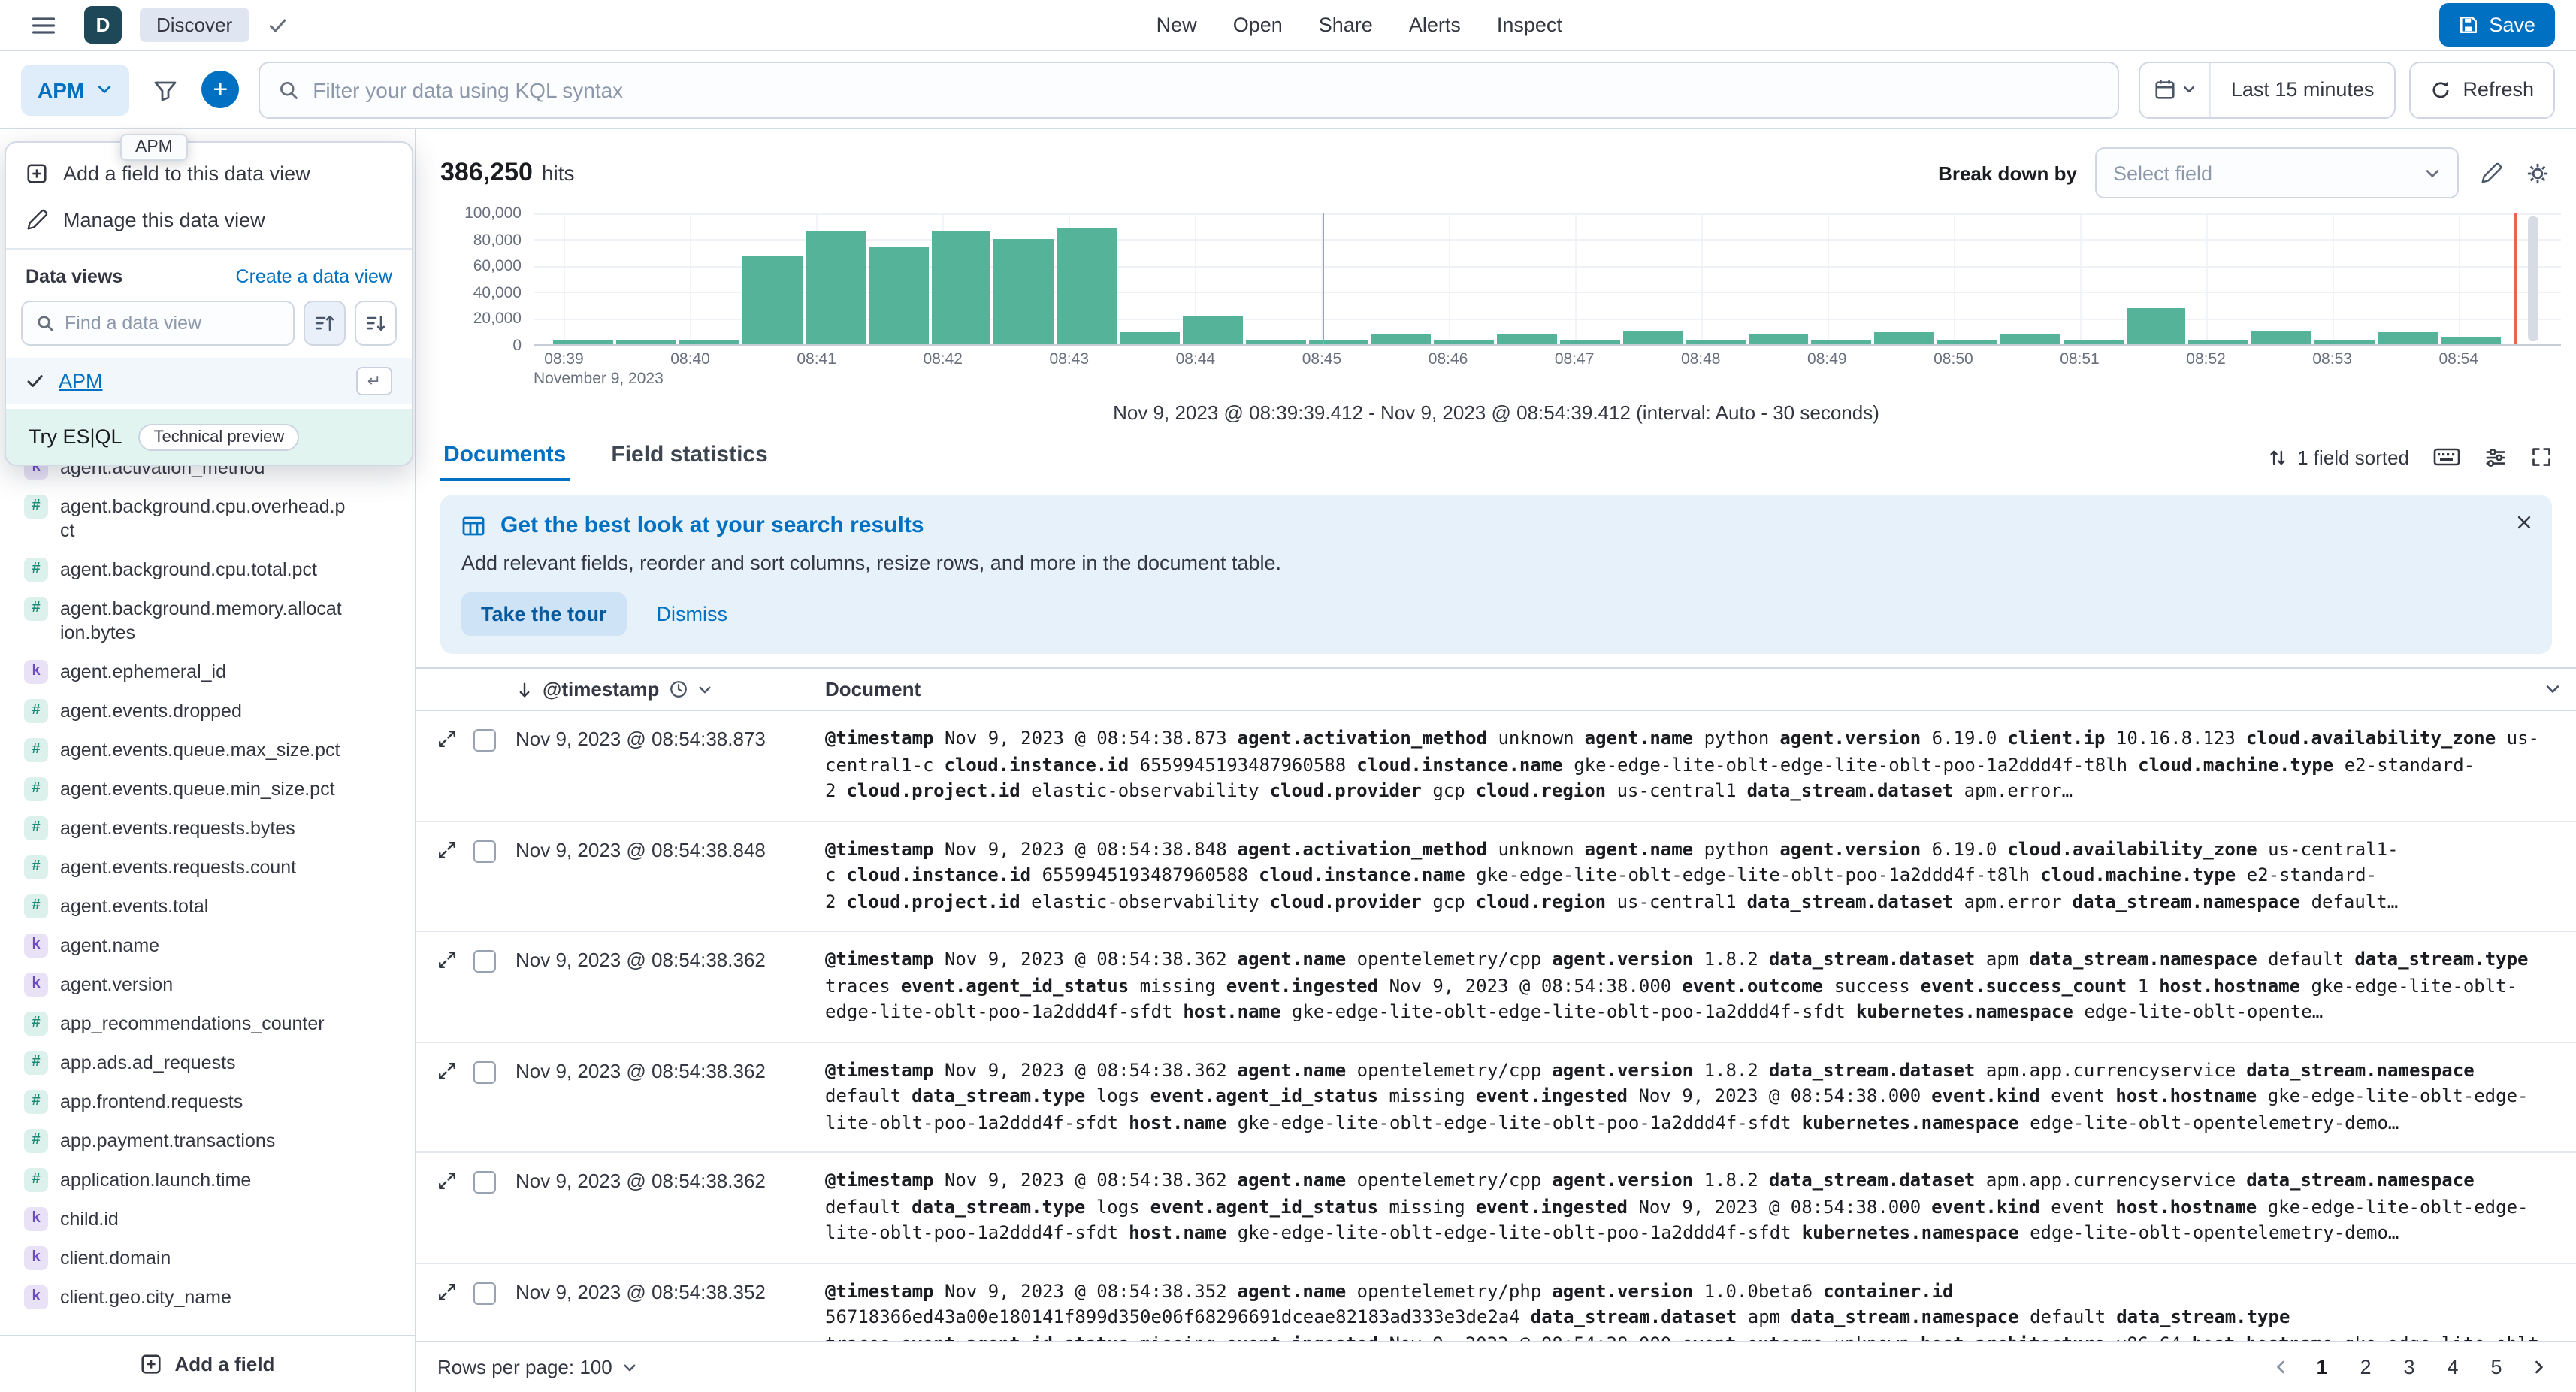 This screenshot has height=1392, width=2576. I want to click on page-4-button: 4, so click(2453, 1367).